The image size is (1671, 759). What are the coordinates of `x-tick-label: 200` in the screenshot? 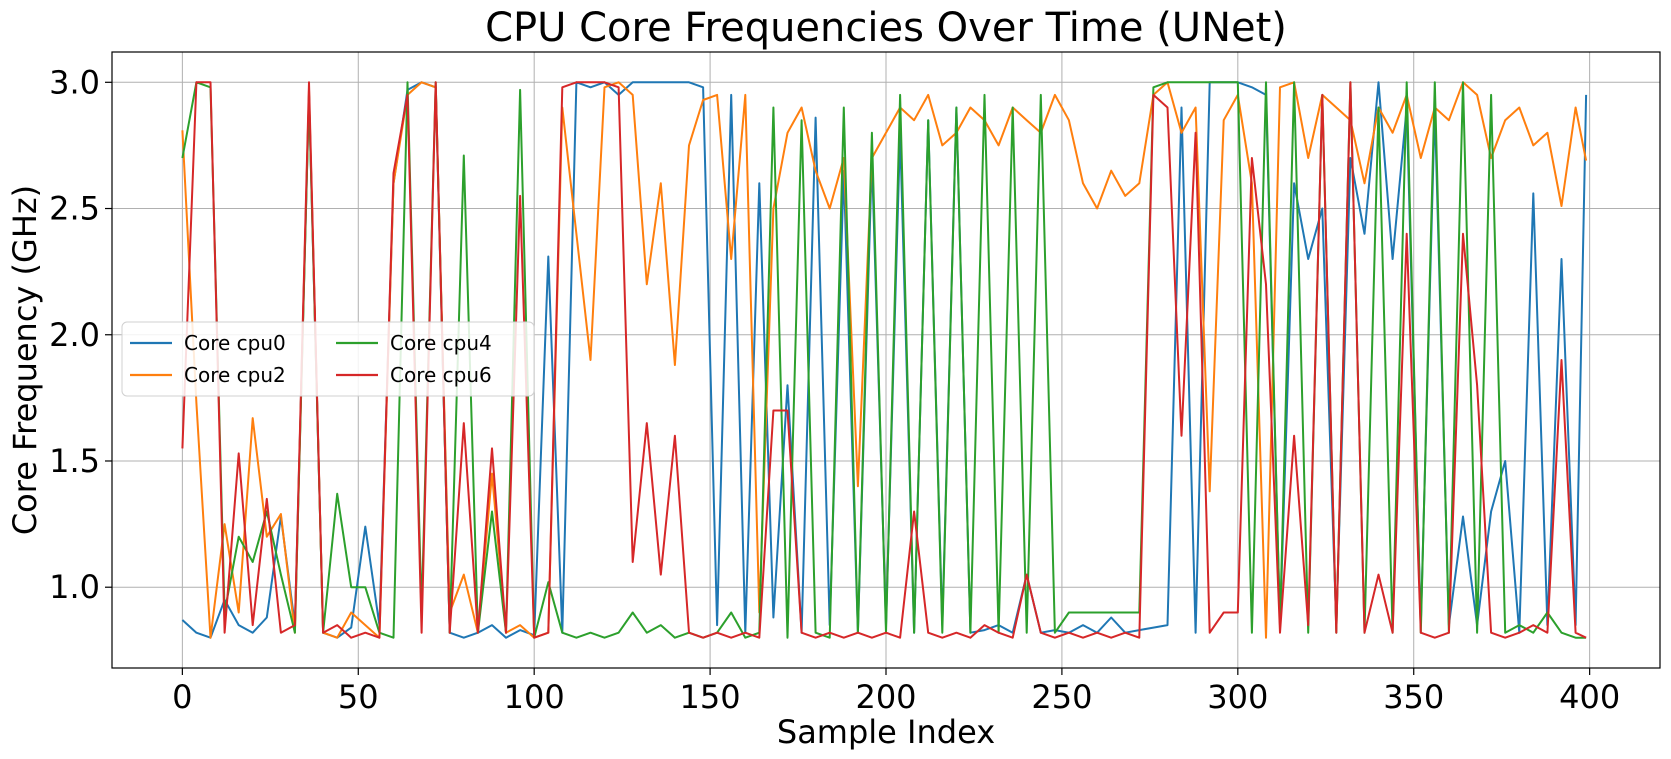 It's located at (885, 697).